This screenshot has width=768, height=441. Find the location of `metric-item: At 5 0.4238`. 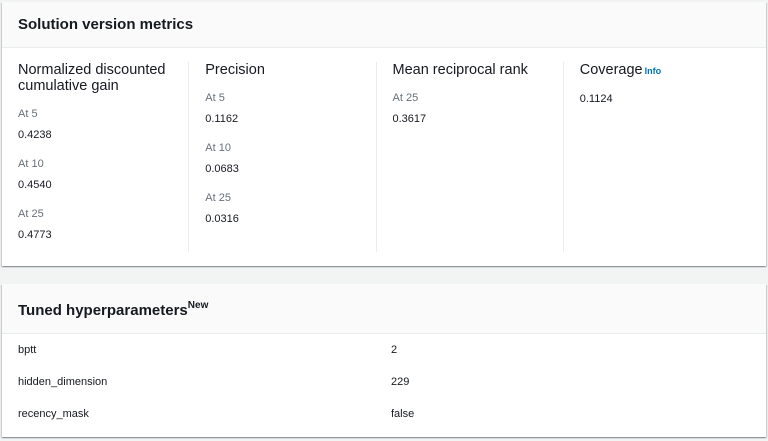

metric-item: At 5 0.4238 is located at coordinates (95, 125).